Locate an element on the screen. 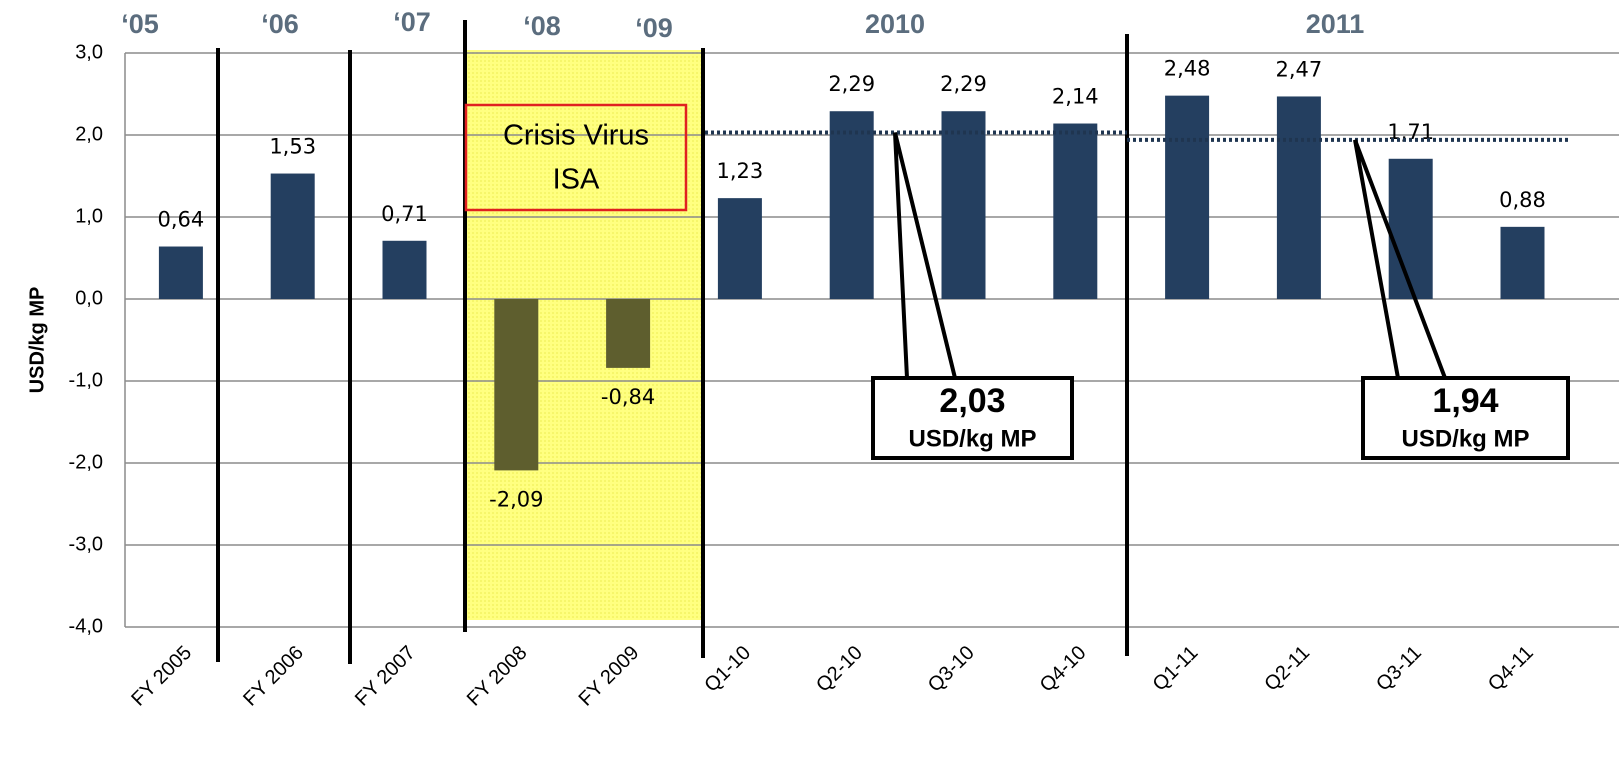 This screenshot has width=1619, height=759. x-tick-label: FY 2009 is located at coordinates (609, 676).